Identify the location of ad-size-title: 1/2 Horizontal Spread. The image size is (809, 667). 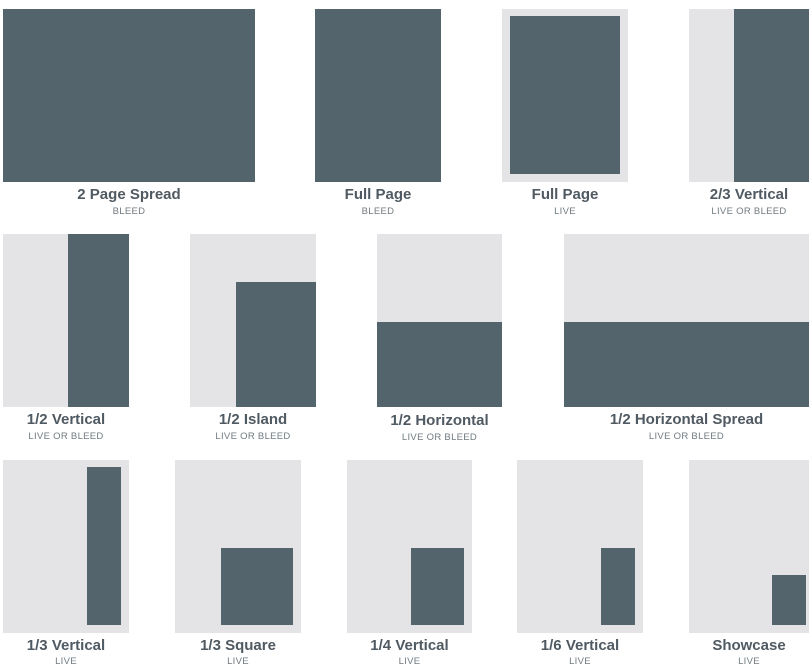
(686, 419).